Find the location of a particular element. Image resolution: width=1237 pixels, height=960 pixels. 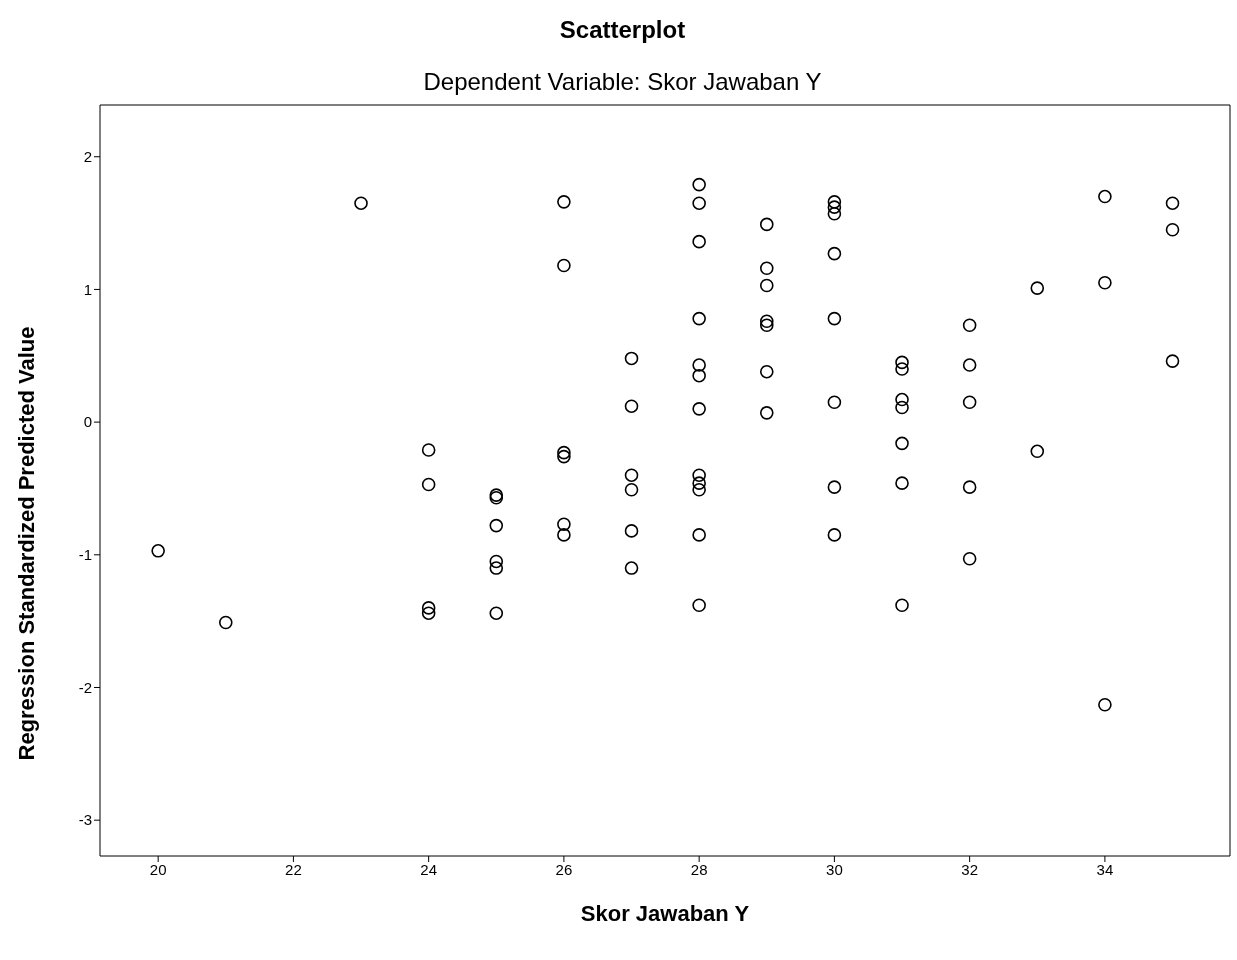

y-tick-label: 0 is located at coordinates (87, 422).